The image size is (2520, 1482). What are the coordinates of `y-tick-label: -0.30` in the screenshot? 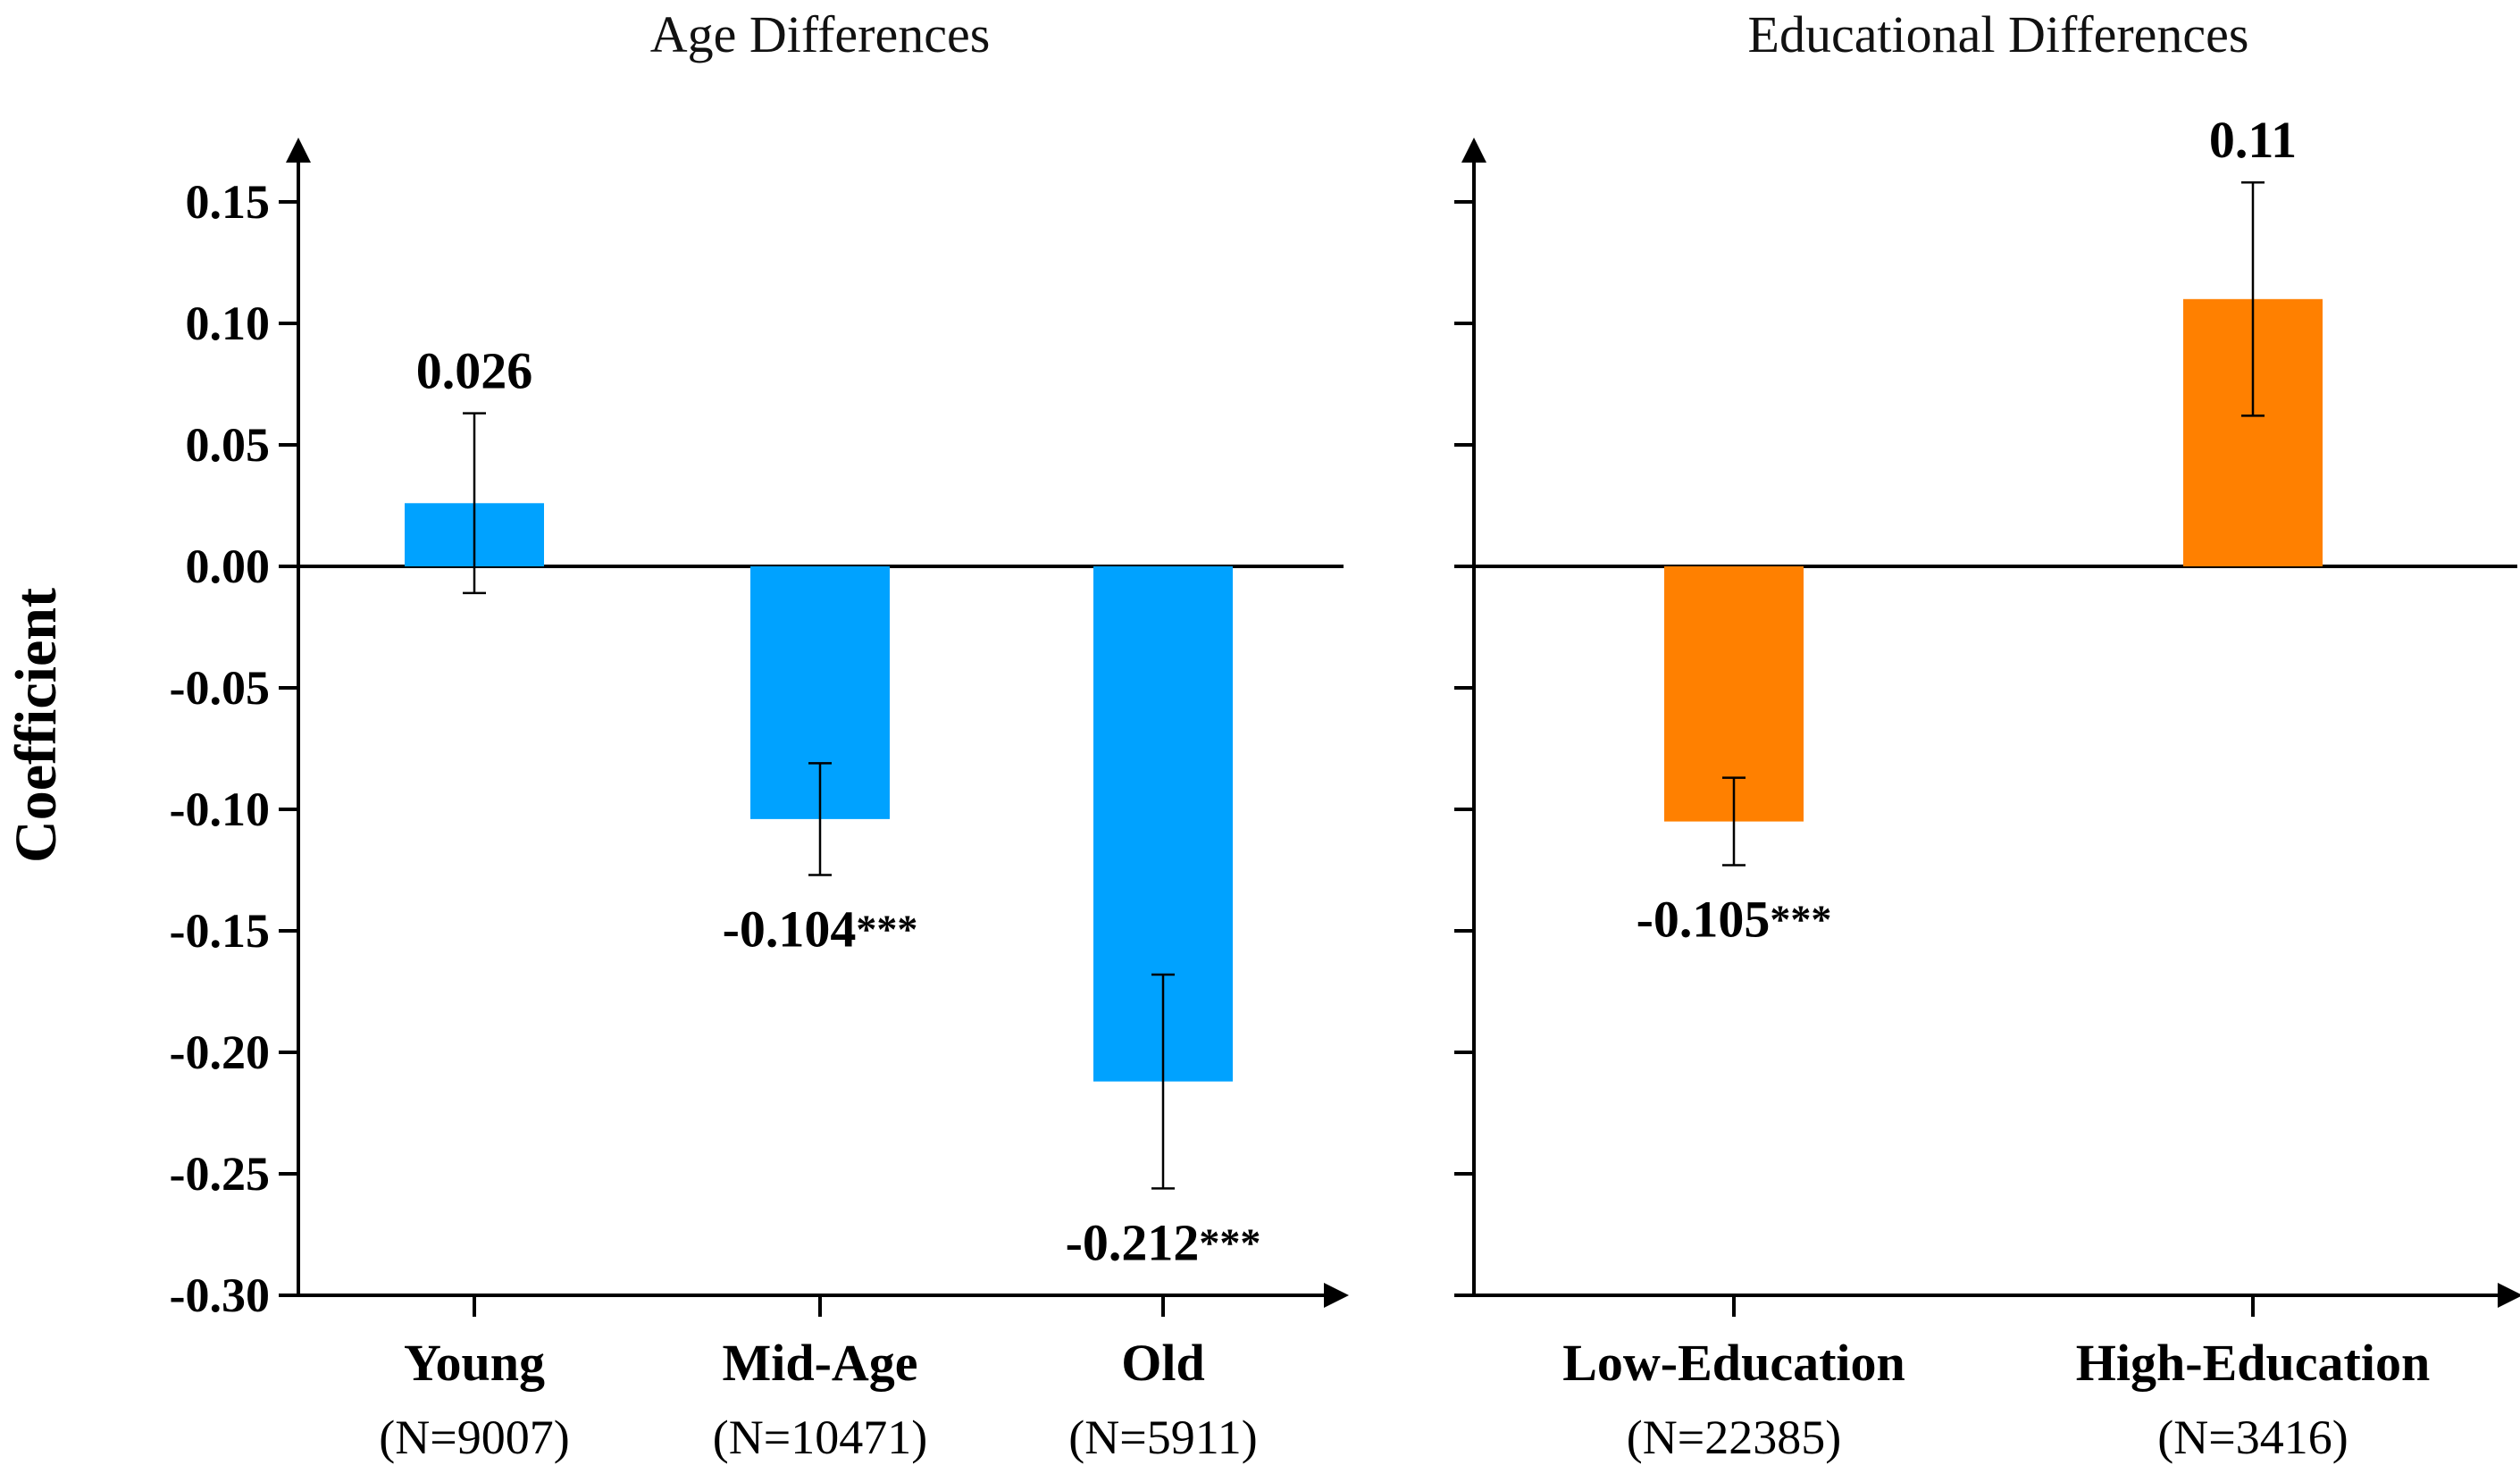 It's located at (220, 1295).